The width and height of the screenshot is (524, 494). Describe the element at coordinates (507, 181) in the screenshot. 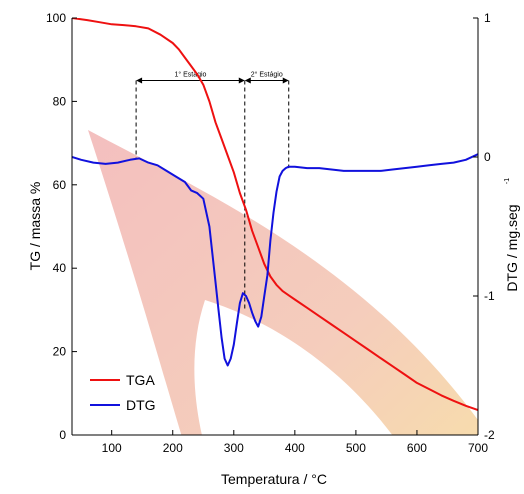

I see `right-axis-title-exponent: -1` at that location.